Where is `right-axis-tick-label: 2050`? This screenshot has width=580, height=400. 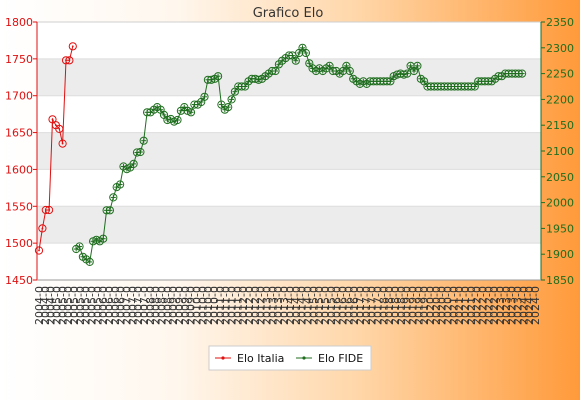 right-axis-tick-label: 2050 is located at coordinates (560, 177).